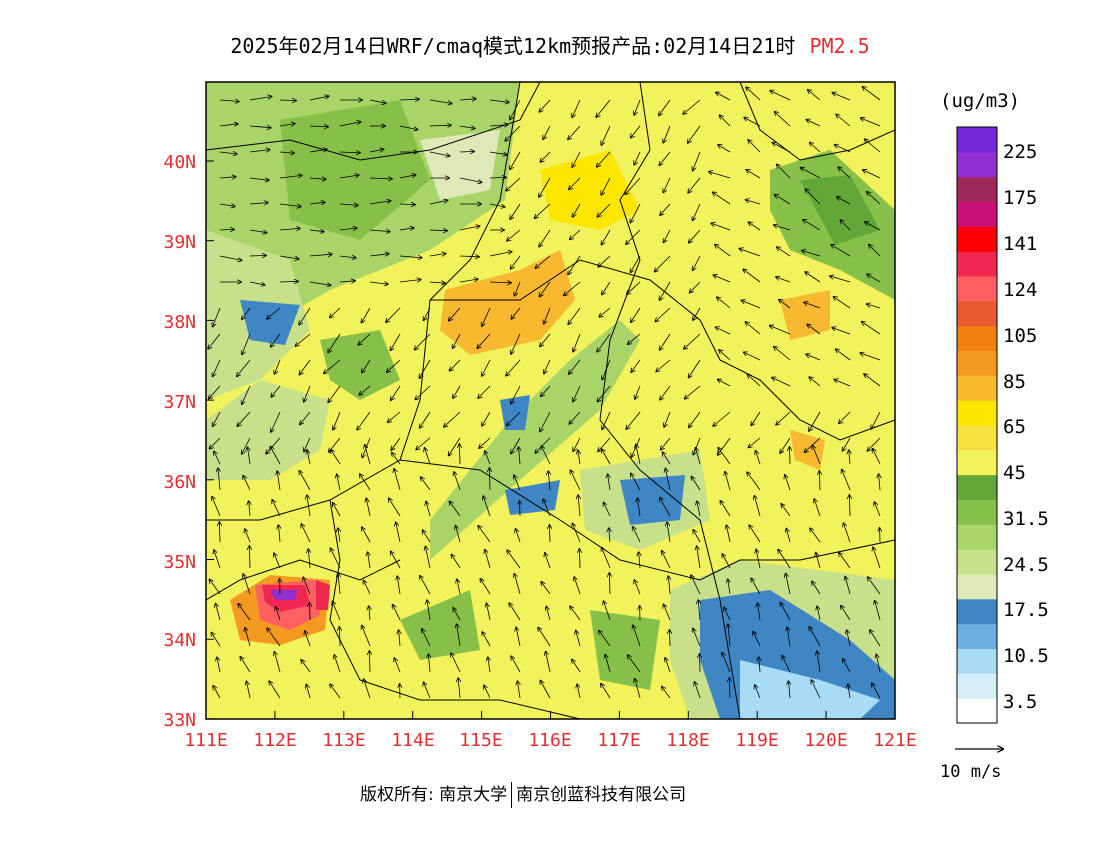 The width and height of the screenshot is (1100, 850). I want to click on lon-label-118e: 118E, so click(687, 740).